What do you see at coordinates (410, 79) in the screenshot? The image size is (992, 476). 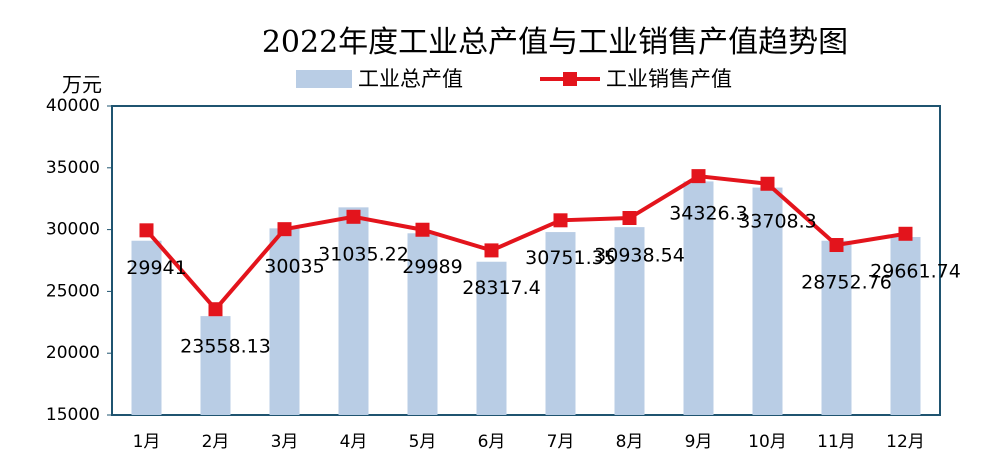 I see `legend-label: 工业总产值` at bounding box center [410, 79].